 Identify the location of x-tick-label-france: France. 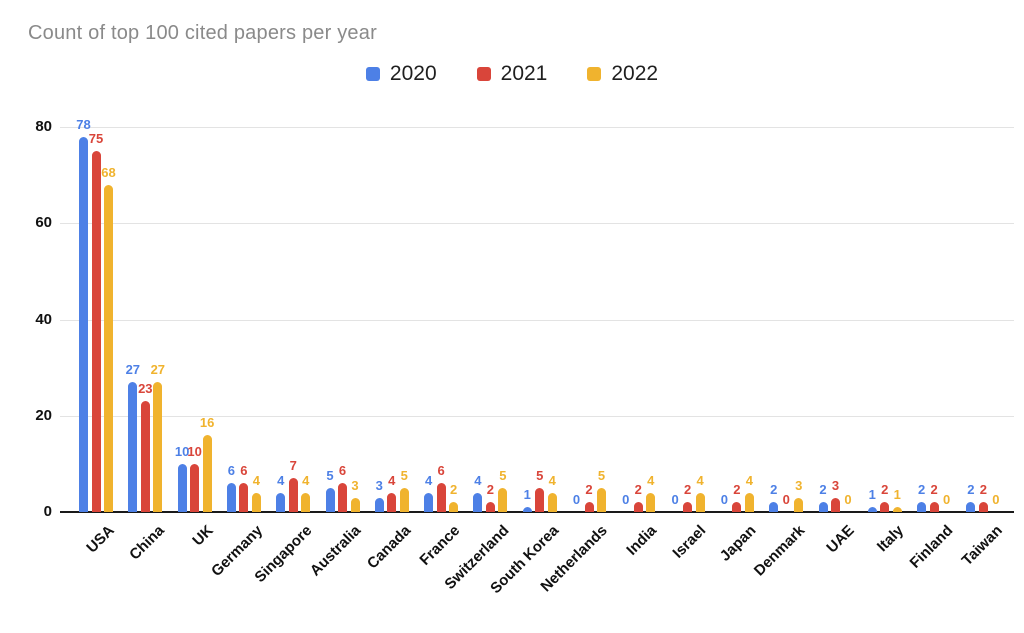
(440, 545).